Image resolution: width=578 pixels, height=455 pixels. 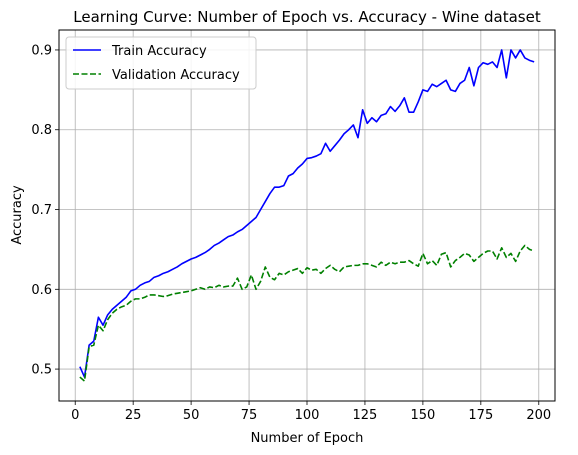 I want to click on x-tick-label: 175, so click(x=480, y=415).